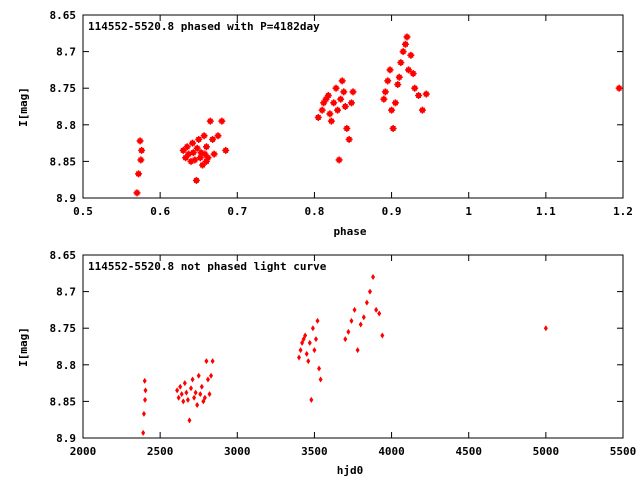 The image size is (640, 480). Describe the element at coordinates (160, 451) in the screenshot. I see `x-tick-label: 2500` at that location.